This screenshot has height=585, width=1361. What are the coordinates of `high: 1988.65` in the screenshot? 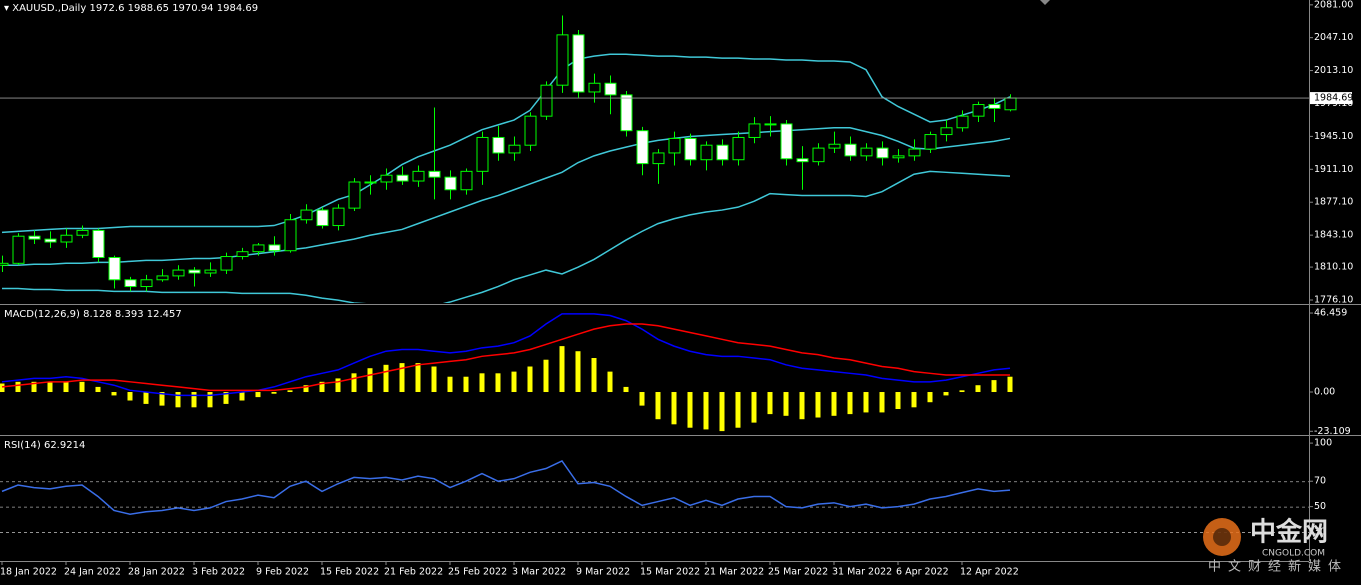 It's located at (148, 8).